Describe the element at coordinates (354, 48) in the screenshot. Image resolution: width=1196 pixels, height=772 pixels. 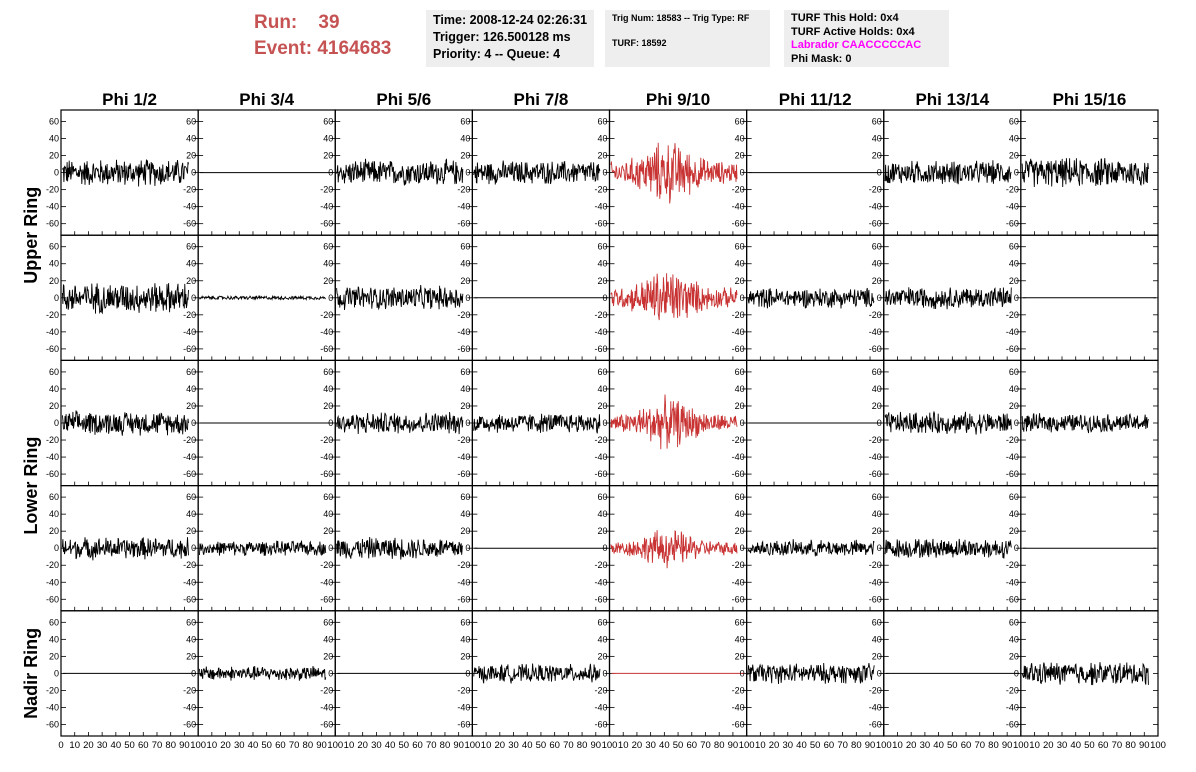
I see `event-value: 4164683` at that location.